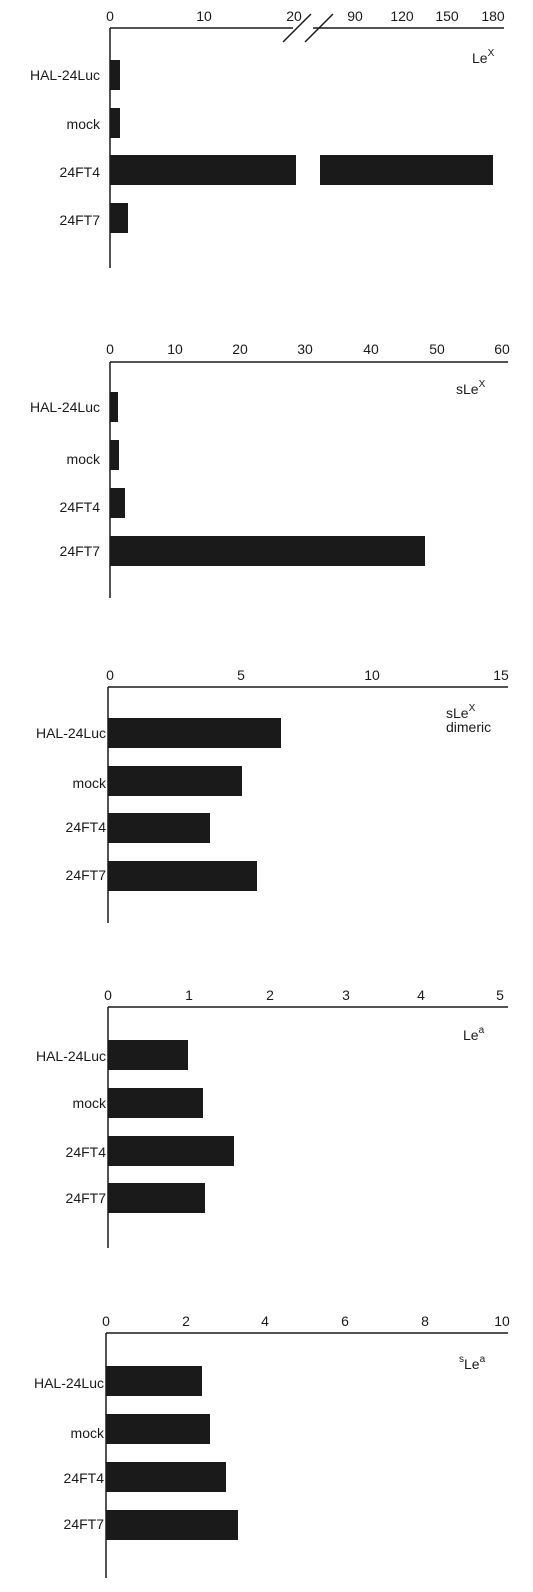 This screenshot has height=1592, width=533. Describe the element at coordinates (355, 16) in the screenshot. I see `panel1-tick-3: 90` at that location.